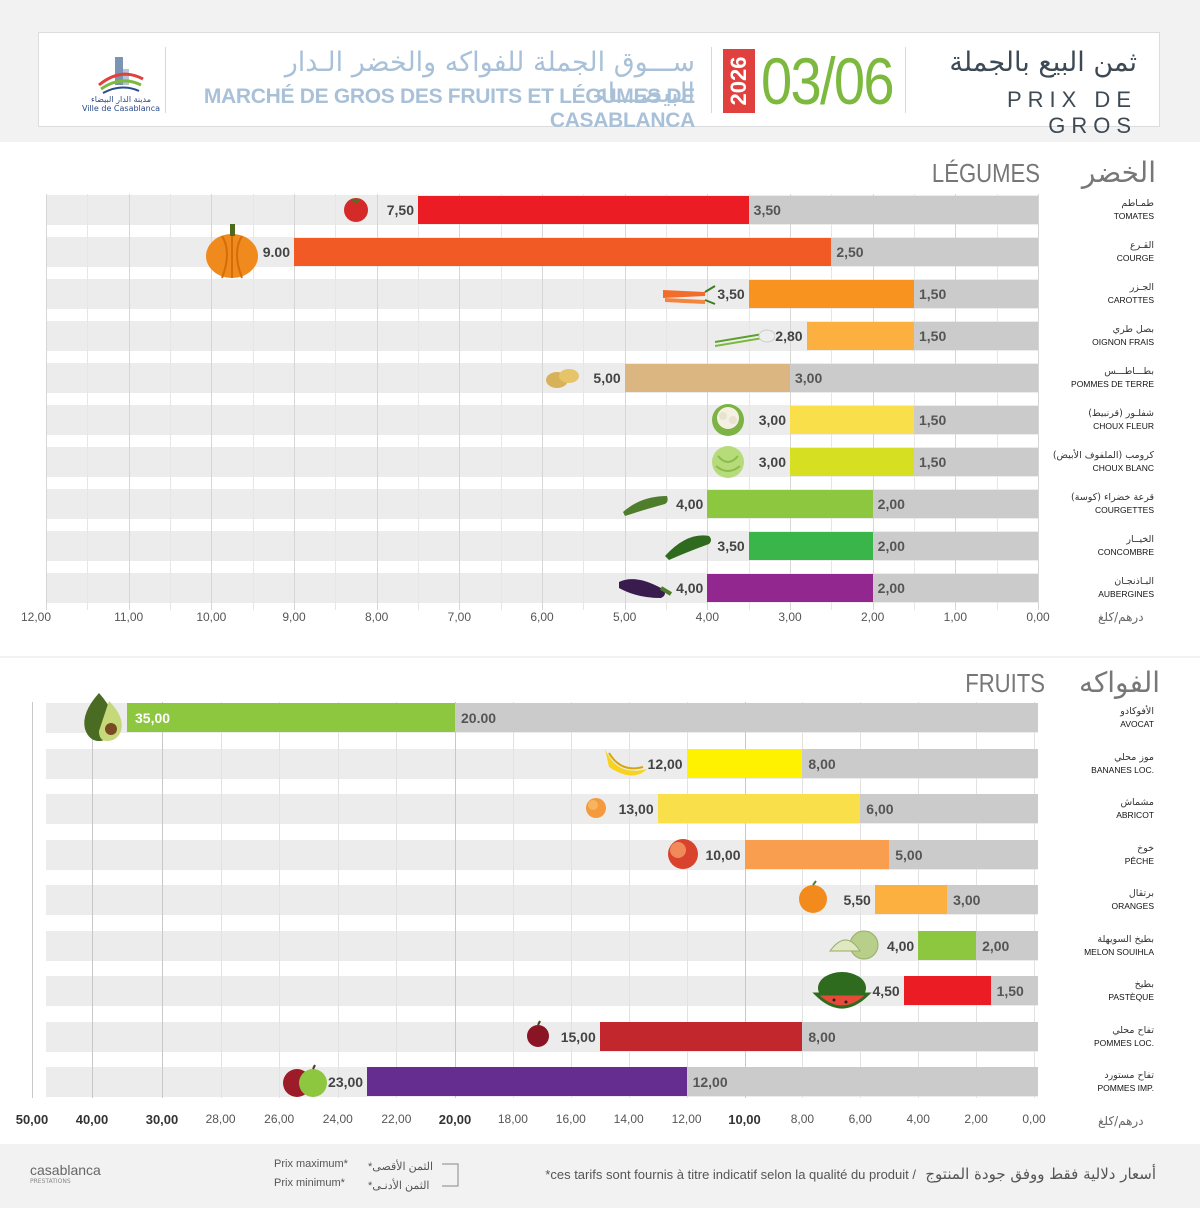 This screenshot has width=1200, height=1208. What do you see at coordinates (279, 1119) in the screenshot?
I see `axis-tick-label: 26,00` at bounding box center [279, 1119].